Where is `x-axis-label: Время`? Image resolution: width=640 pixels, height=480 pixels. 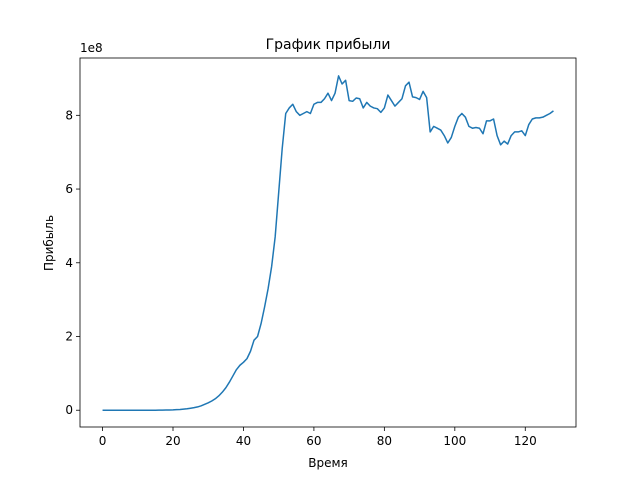 x-axis-label: Время is located at coordinates (328, 463).